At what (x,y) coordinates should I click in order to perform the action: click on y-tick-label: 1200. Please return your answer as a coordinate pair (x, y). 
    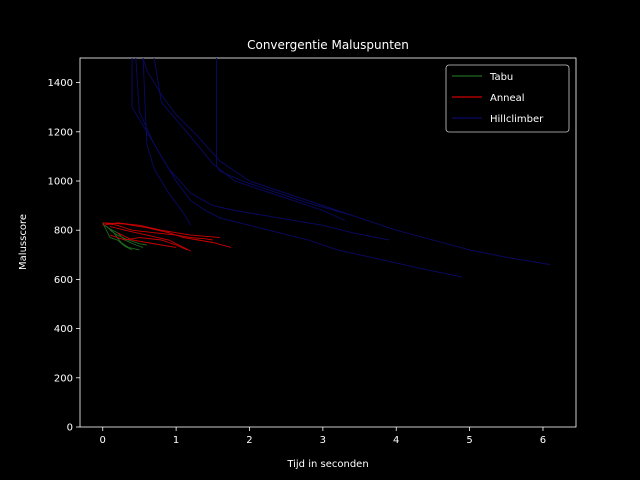
    Looking at the image, I should click on (60, 132).